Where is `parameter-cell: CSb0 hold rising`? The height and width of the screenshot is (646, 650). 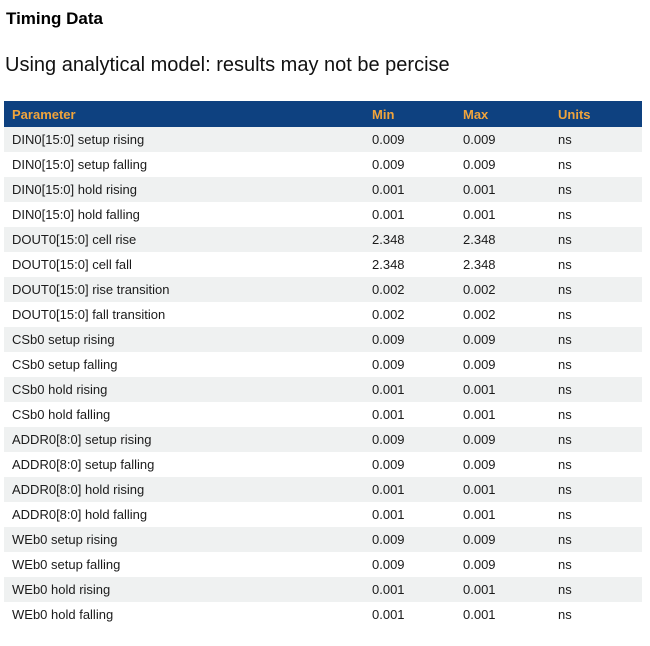 parameter-cell: CSb0 hold rising is located at coordinates (60, 389).